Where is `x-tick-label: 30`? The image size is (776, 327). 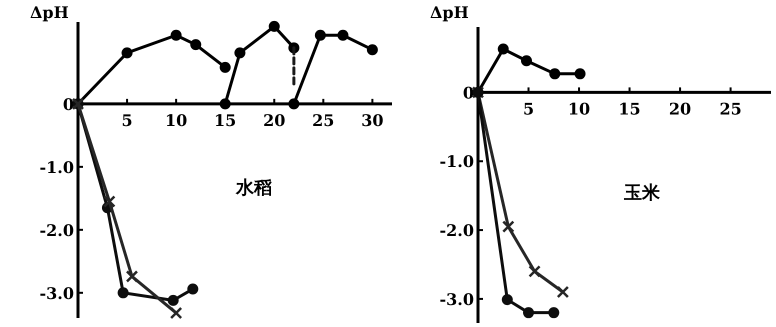
x-tick-label: 30 is located at coordinates (372, 120).